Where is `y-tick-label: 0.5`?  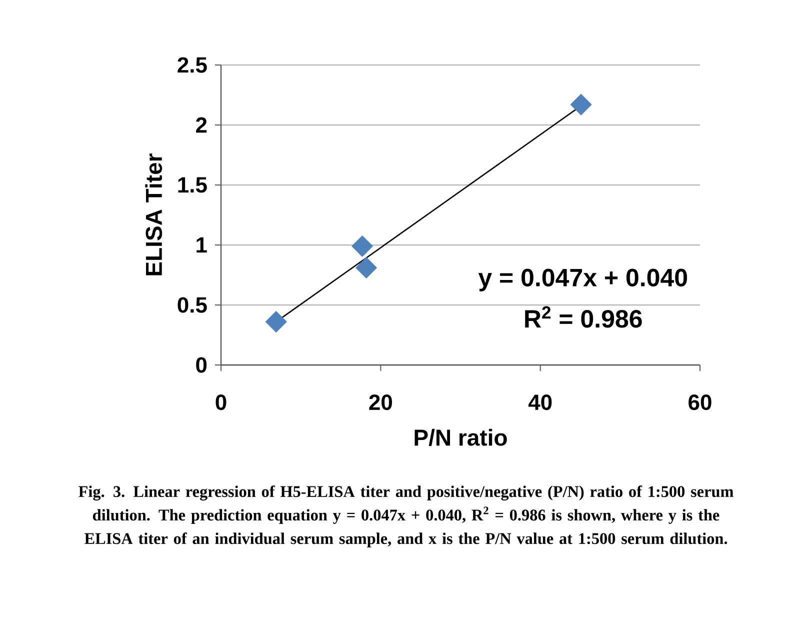 y-tick-label: 0.5 is located at coordinates (192, 305).